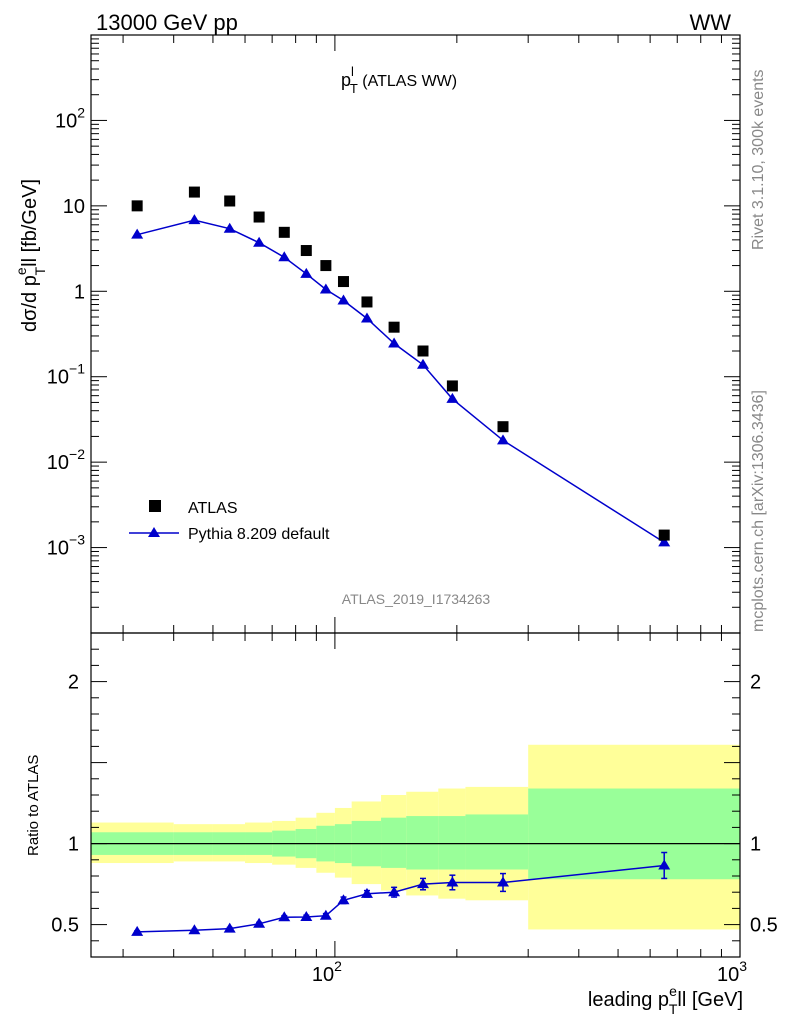 The height and width of the screenshot is (1024, 786). Describe the element at coordinates (764, 926) in the screenshot. I see `ratio-y-tick-label-right: 0.5` at that location.